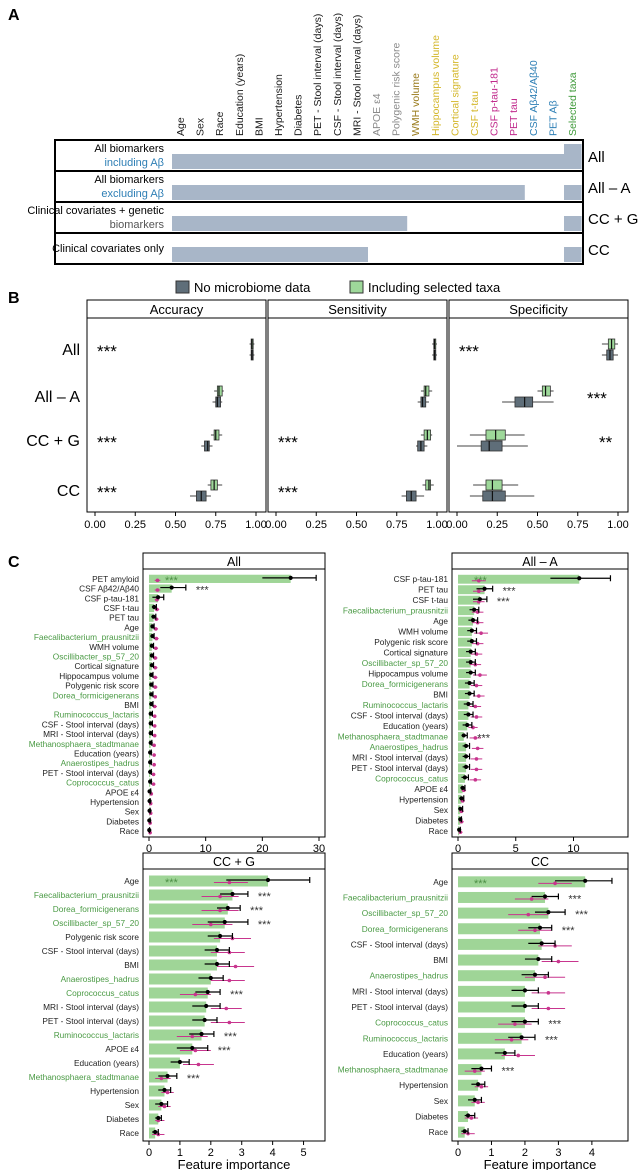 The width and height of the screenshot is (639, 1170). What do you see at coordinates (416, 104) in the screenshot?
I see `variable-label: WMH volume` at bounding box center [416, 104].